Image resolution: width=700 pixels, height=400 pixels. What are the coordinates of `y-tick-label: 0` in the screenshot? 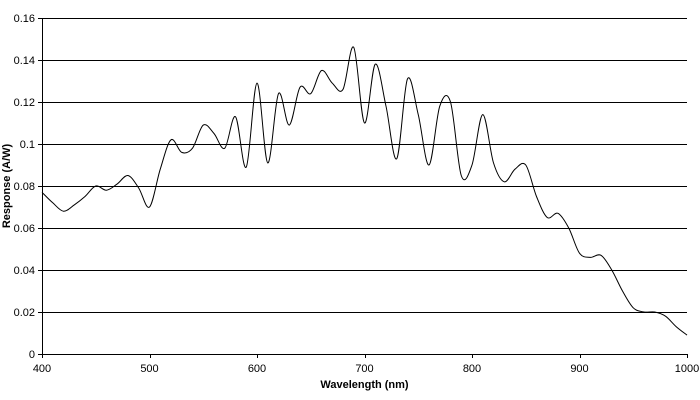 It's located at (32, 355).